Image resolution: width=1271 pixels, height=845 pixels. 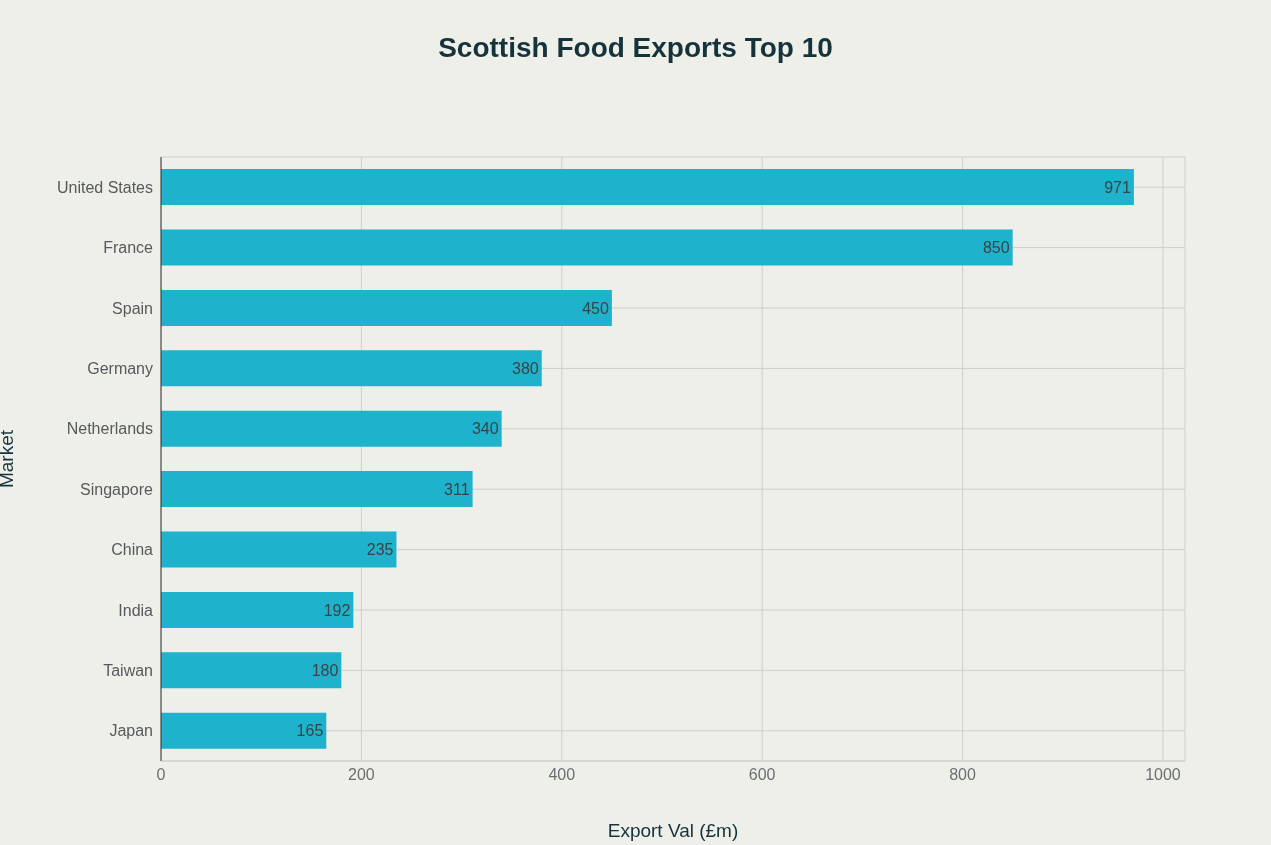 What do you see at coordinates (120, 369) in the screenshot?
I see `y-tick-label: Germany` at bounding box center [120, 369].